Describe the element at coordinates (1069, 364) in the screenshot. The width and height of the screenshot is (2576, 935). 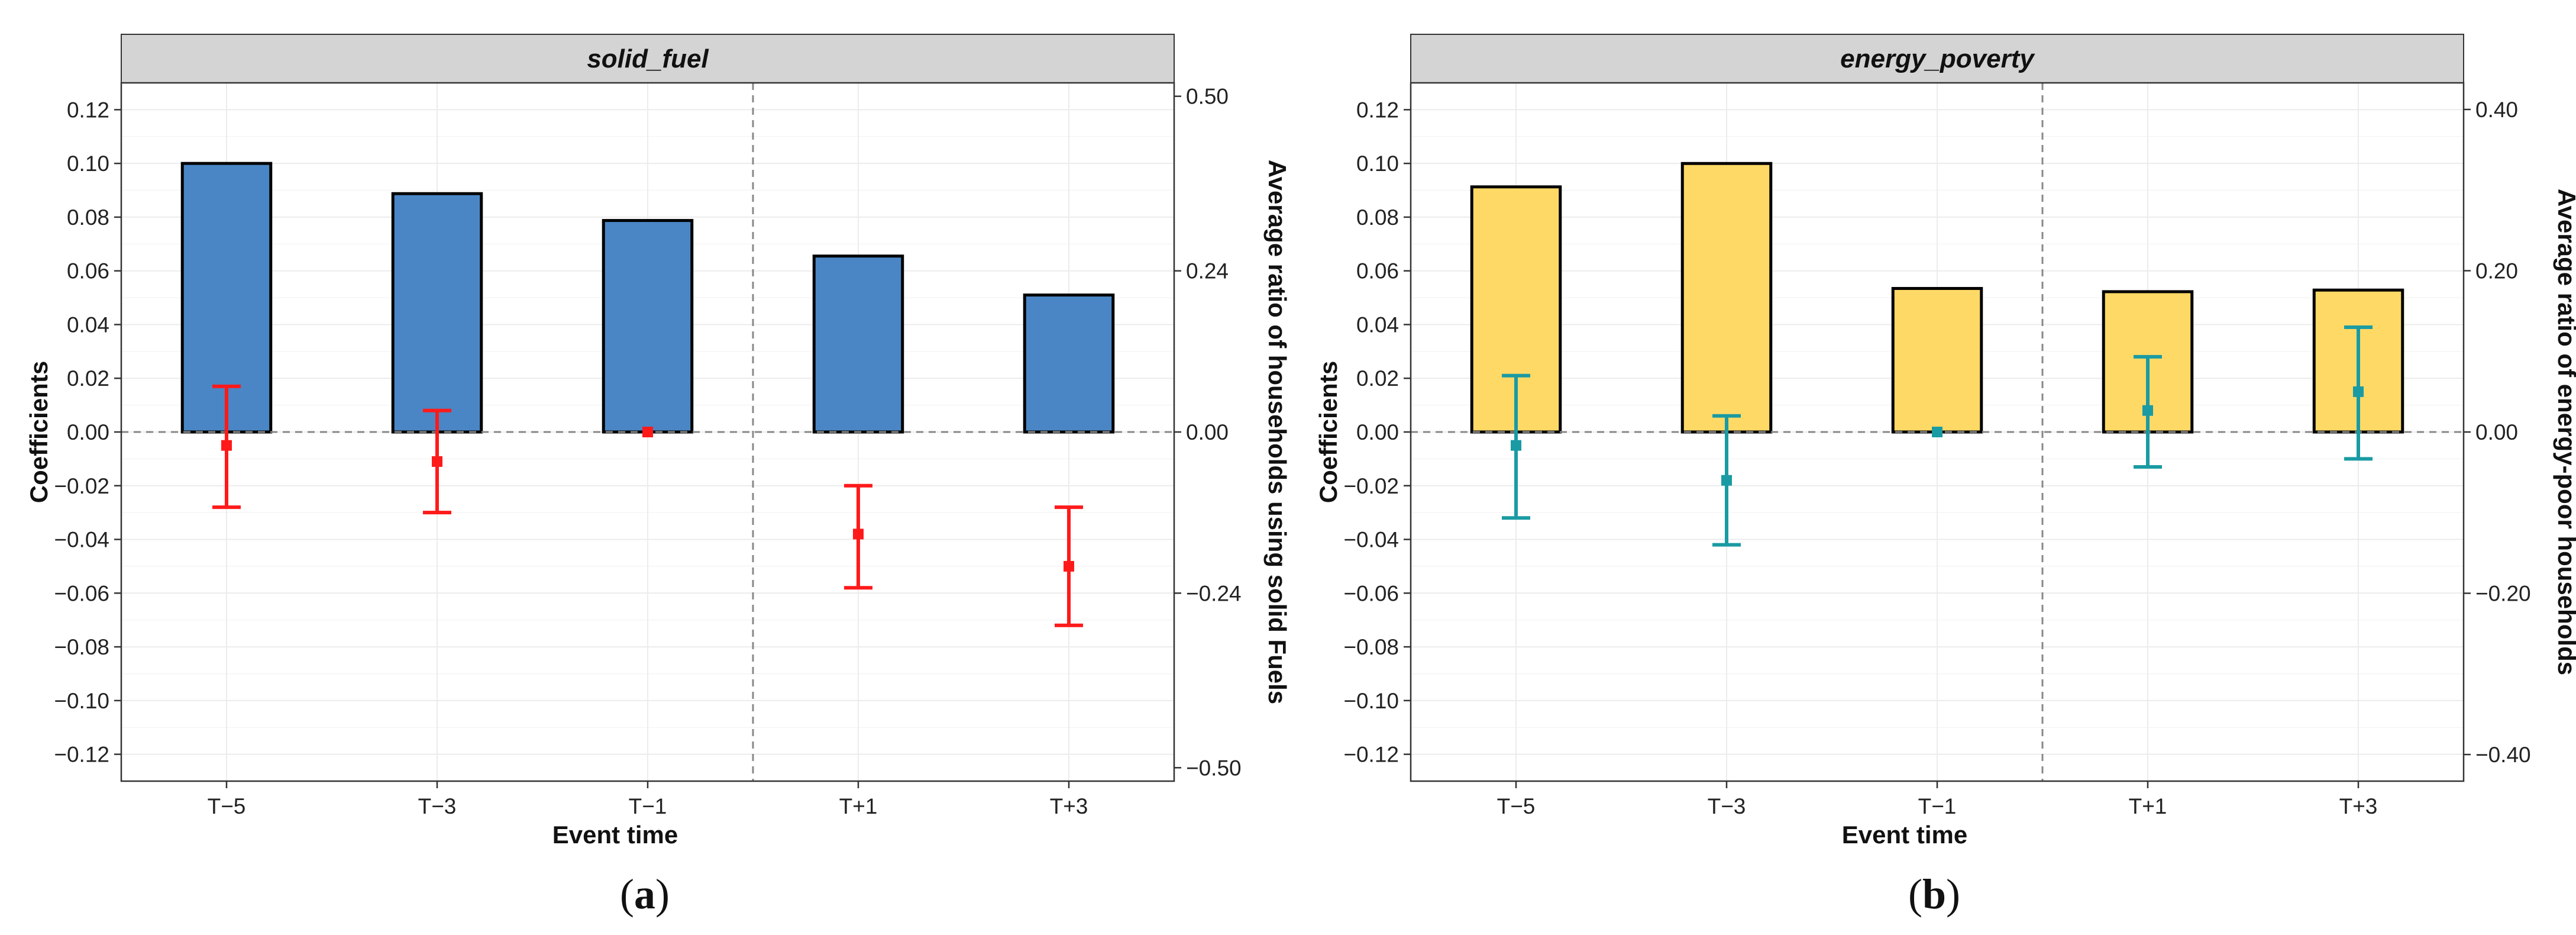
I see `bar-T+3` at that location.